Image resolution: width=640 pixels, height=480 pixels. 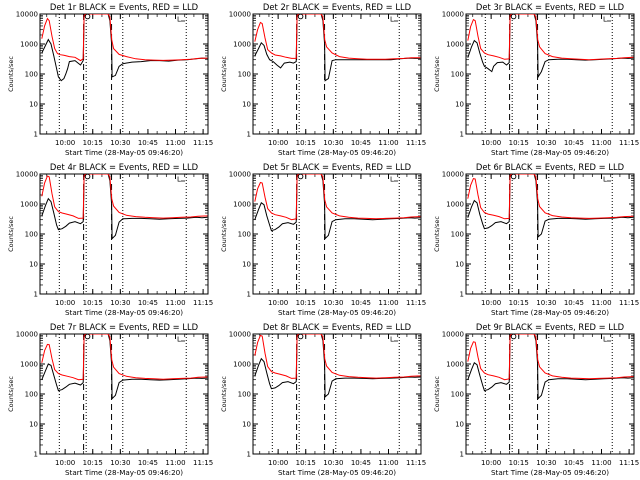 What do you see at coordinates (124, 167) in the screenshot?
I see `panel-title: Det 4r BLACK = Events, RED = LLD` at bounding box center [124, 167].